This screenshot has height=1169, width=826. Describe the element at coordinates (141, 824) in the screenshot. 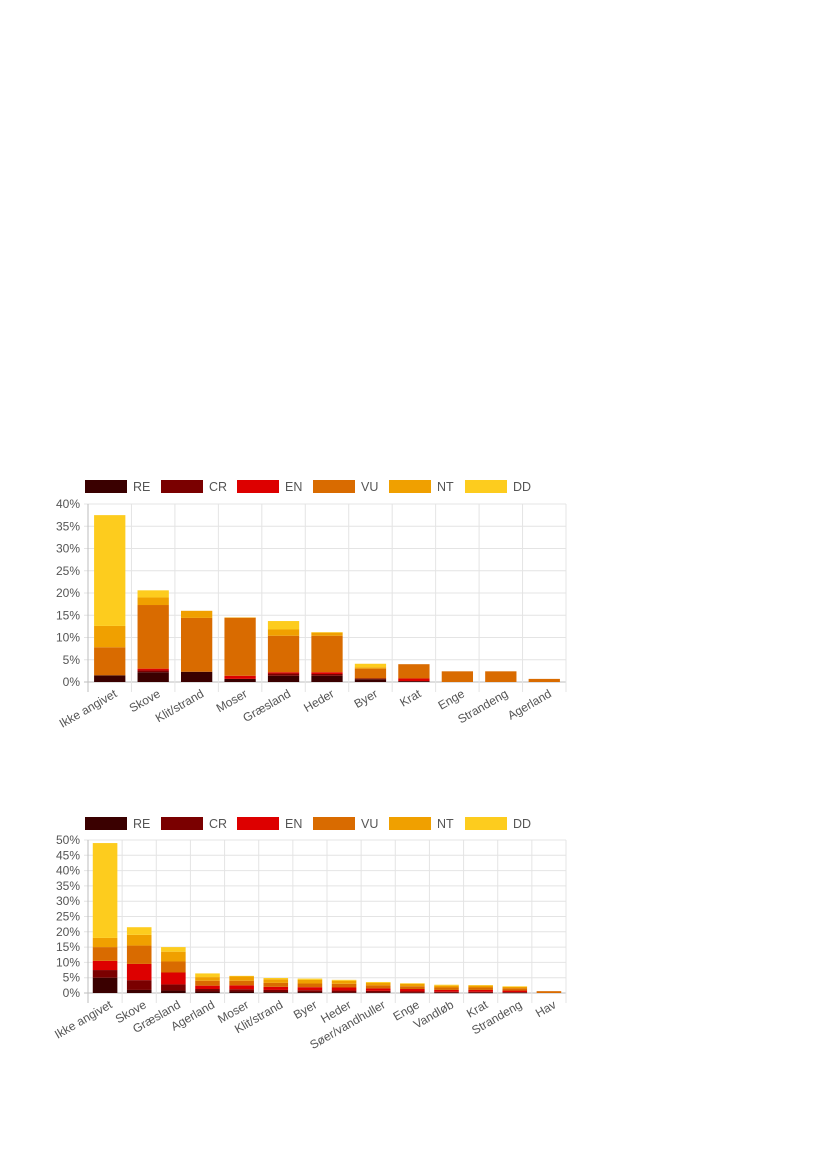

I see `legend-label-re: RE` at that location.